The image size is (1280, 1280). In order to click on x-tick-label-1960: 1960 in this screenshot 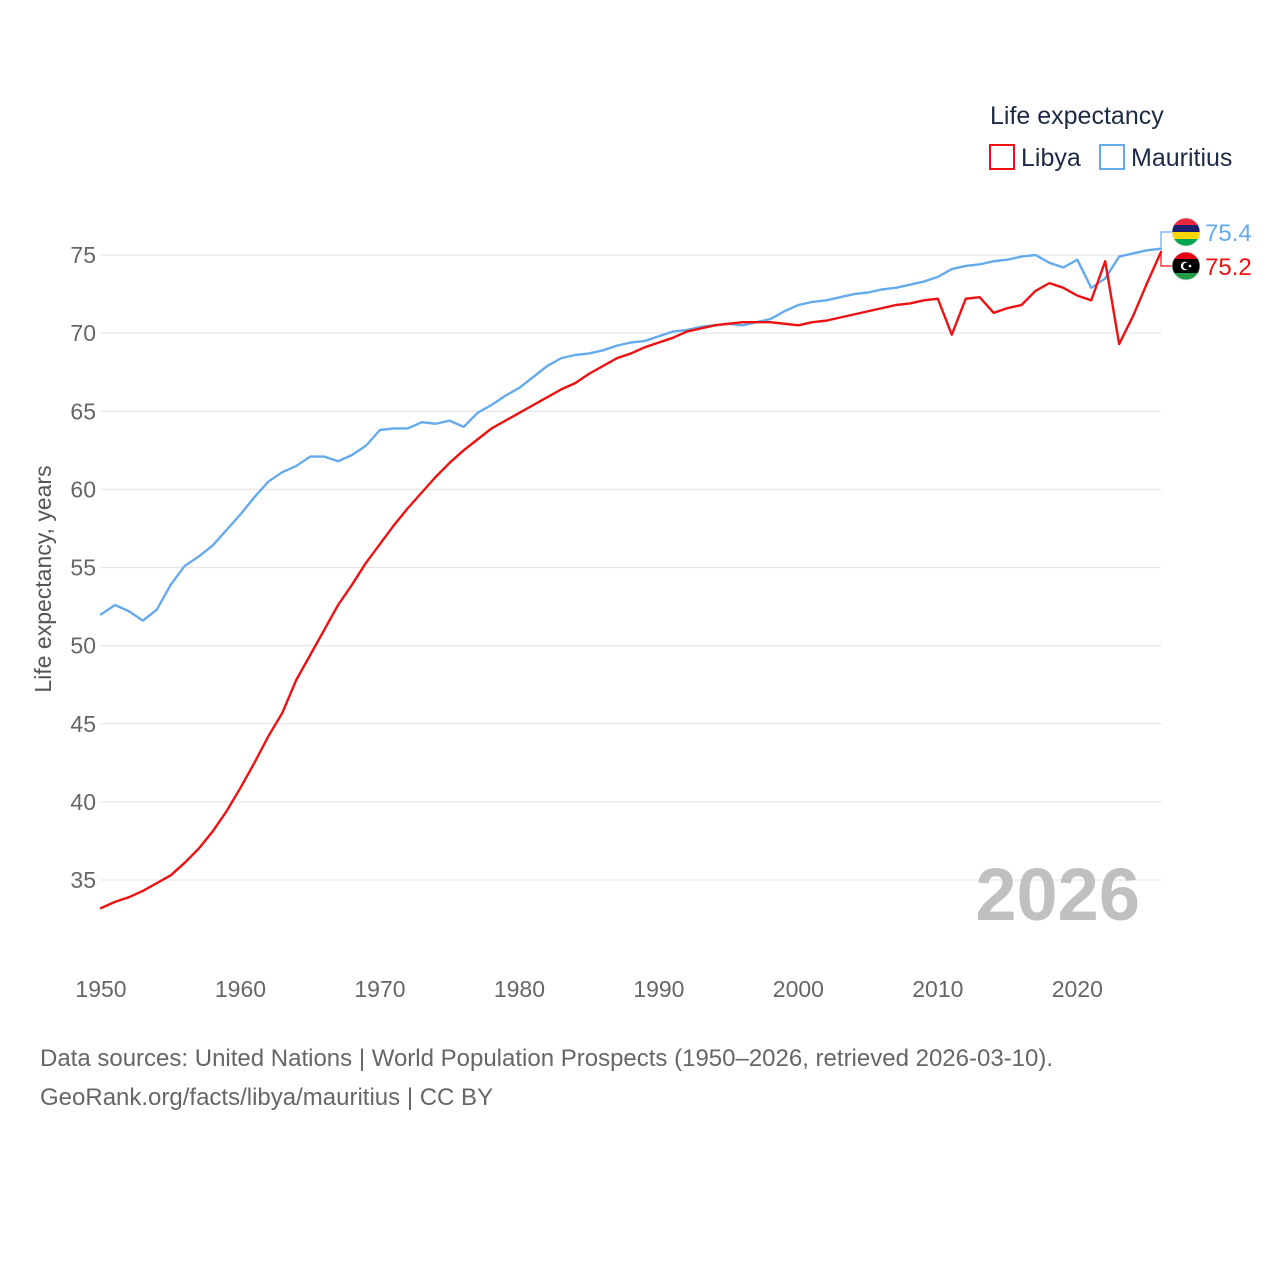, I will do `click(240, 989)`.